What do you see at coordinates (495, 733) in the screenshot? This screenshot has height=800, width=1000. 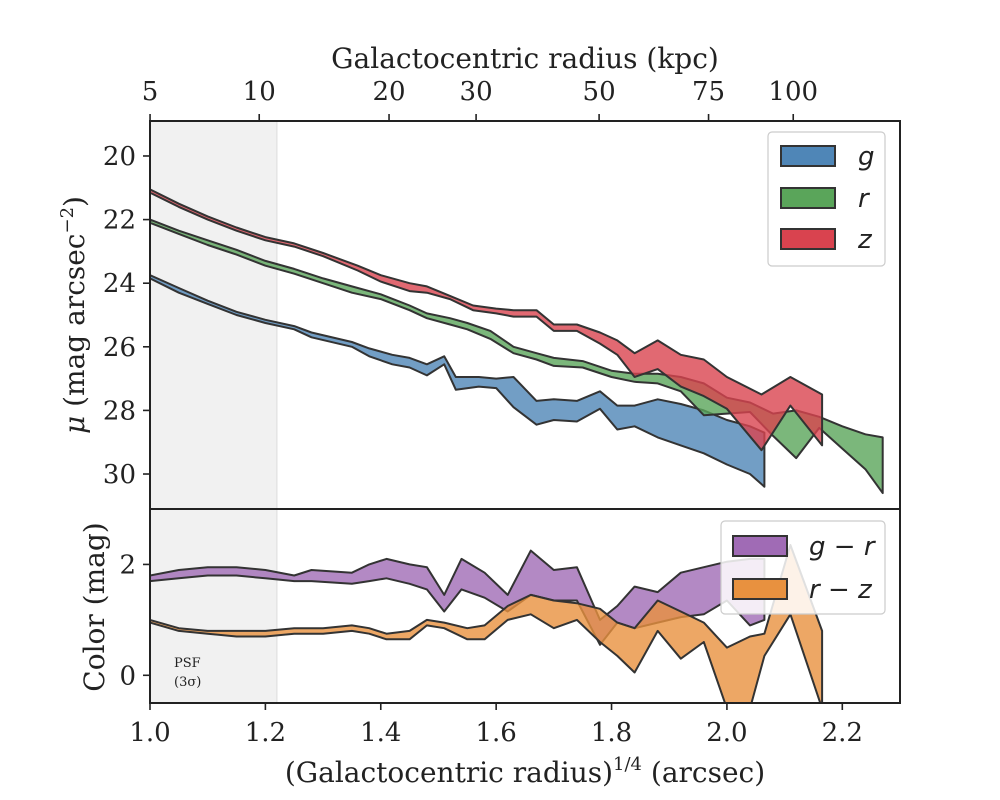 I see `bottom-x-tick-label: 1.6` at bounding box center [495, 733].